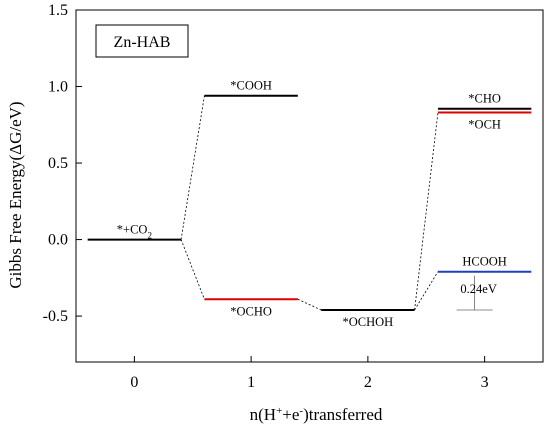 This screenshot has width=550, height=433. Describe the element at coordinates (309, 304) in the screenshot. I see `connector-ocho-ochoh` at that location.